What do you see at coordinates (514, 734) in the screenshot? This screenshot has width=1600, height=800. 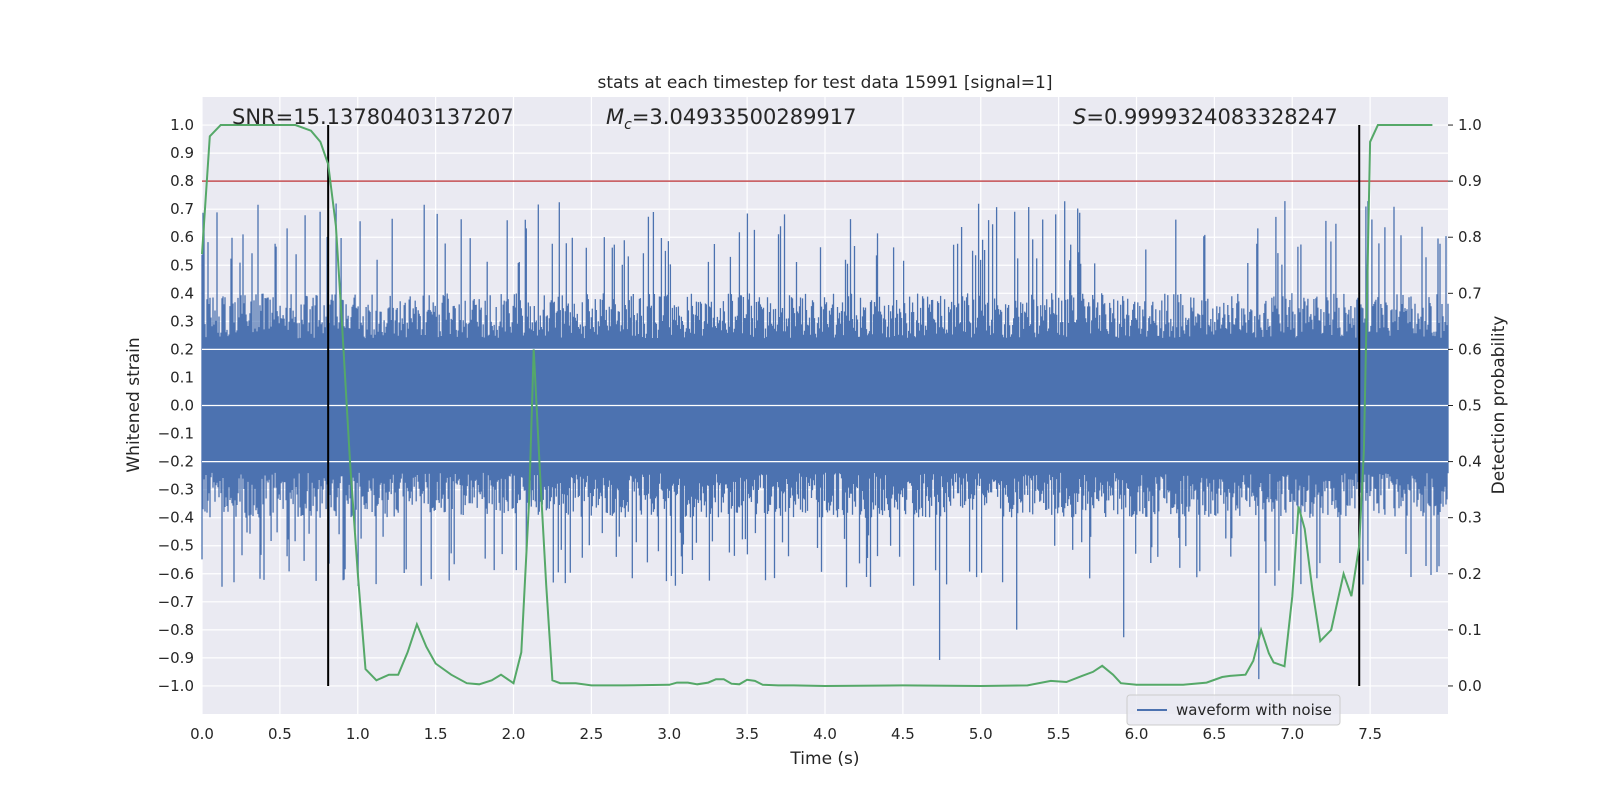 I see `x-tick-label: 2.0` at bounding box center [514, 734].